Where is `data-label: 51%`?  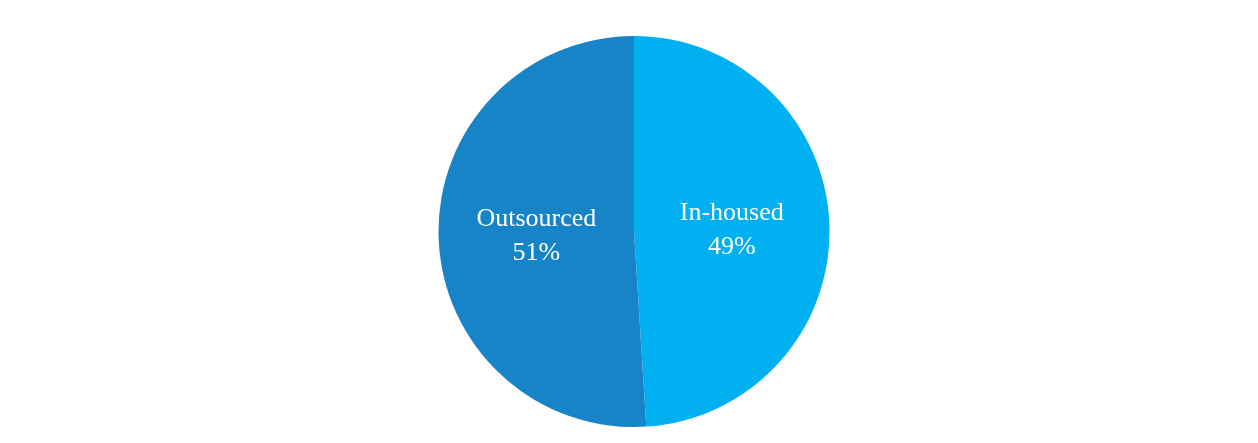
data-label: 51% is located at coordinates (536, 251).